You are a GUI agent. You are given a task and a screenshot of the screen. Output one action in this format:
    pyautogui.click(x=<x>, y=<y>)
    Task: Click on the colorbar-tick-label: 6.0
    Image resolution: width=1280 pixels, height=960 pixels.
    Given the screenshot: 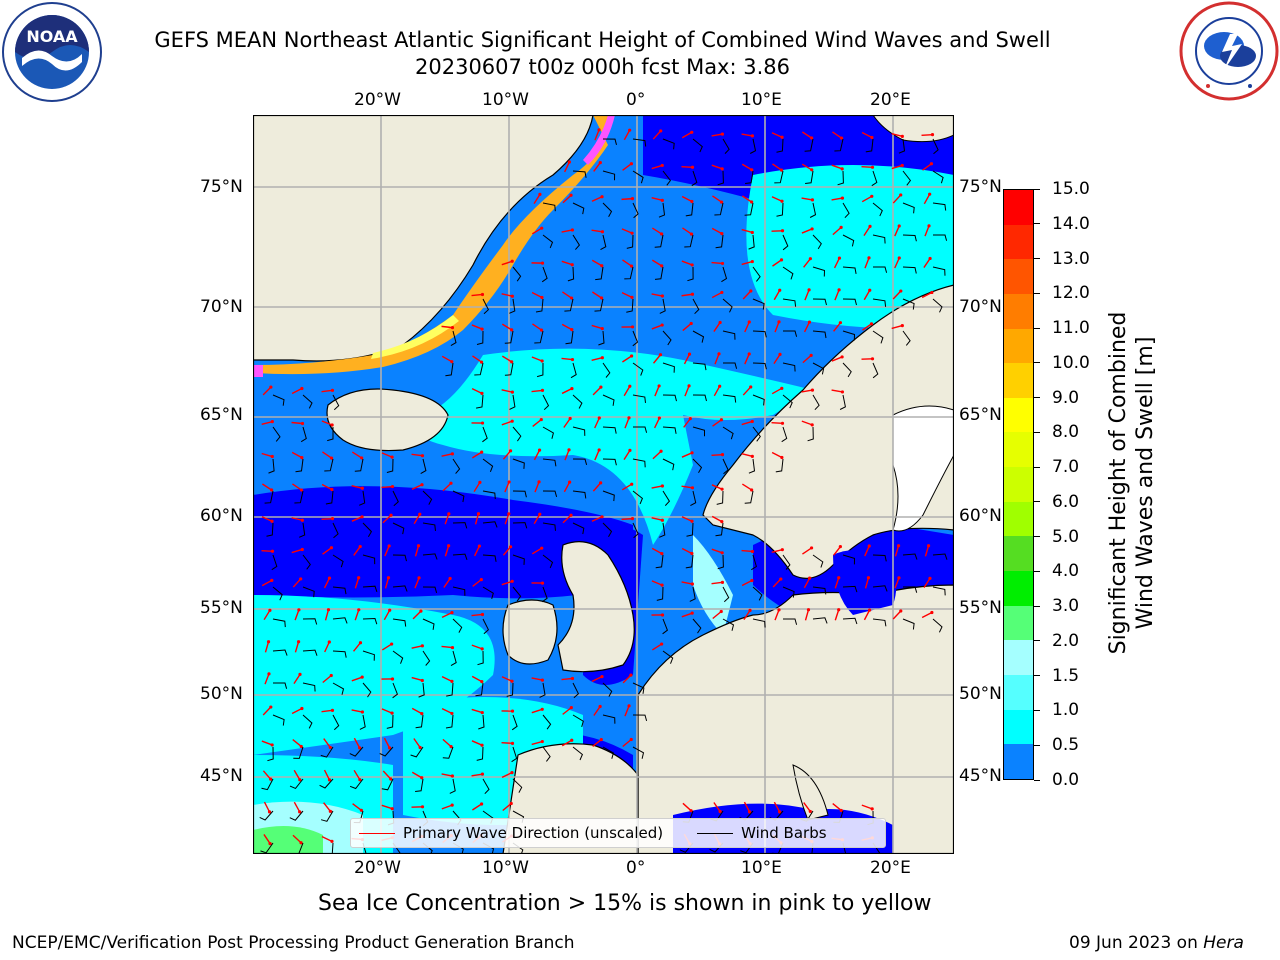 What is the action you would take?
    pyautogui.click(x=1066, y=501)
    